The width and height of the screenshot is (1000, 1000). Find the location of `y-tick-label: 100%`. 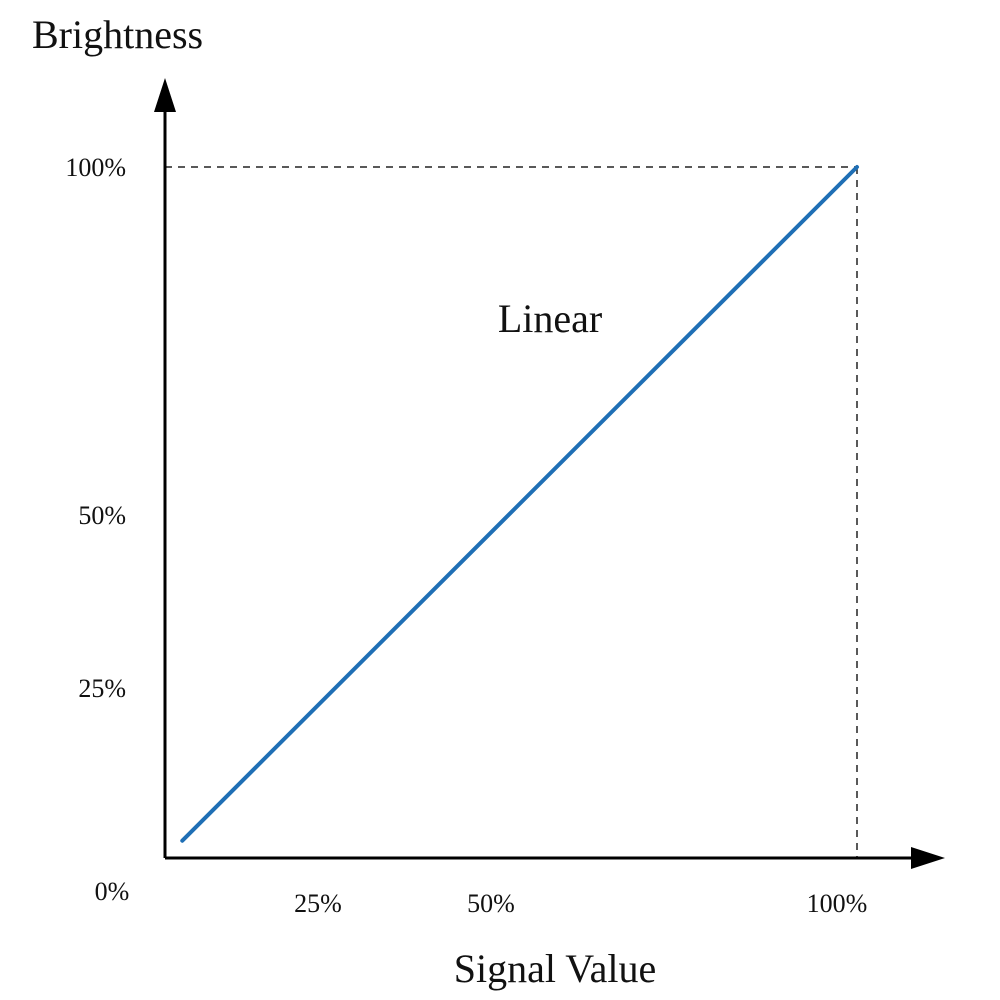

y-tick-label: 100% is located at coordinates (95, 167).